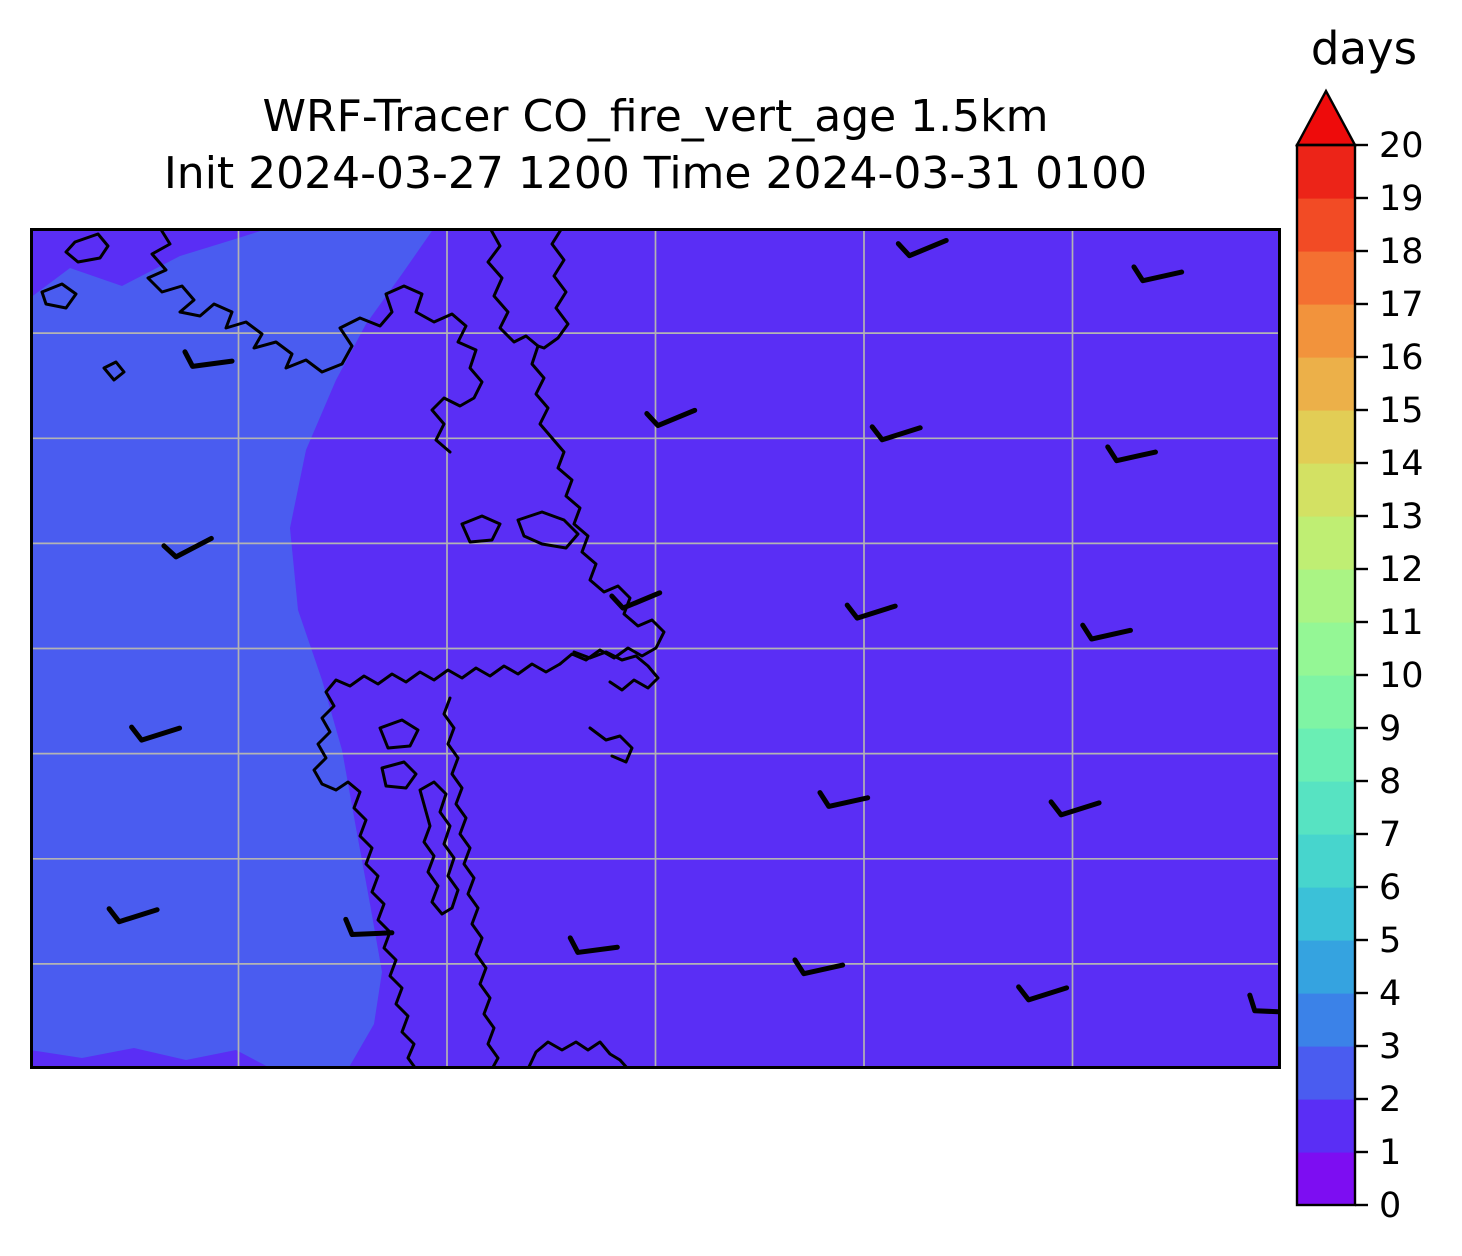 The width and height of the screenshot is (1462, 1256). What do you see at coordinates (1401, 199) in the screenshot?
I see `colorbar-tick-label: 19` at bounding box center [1401, 199].